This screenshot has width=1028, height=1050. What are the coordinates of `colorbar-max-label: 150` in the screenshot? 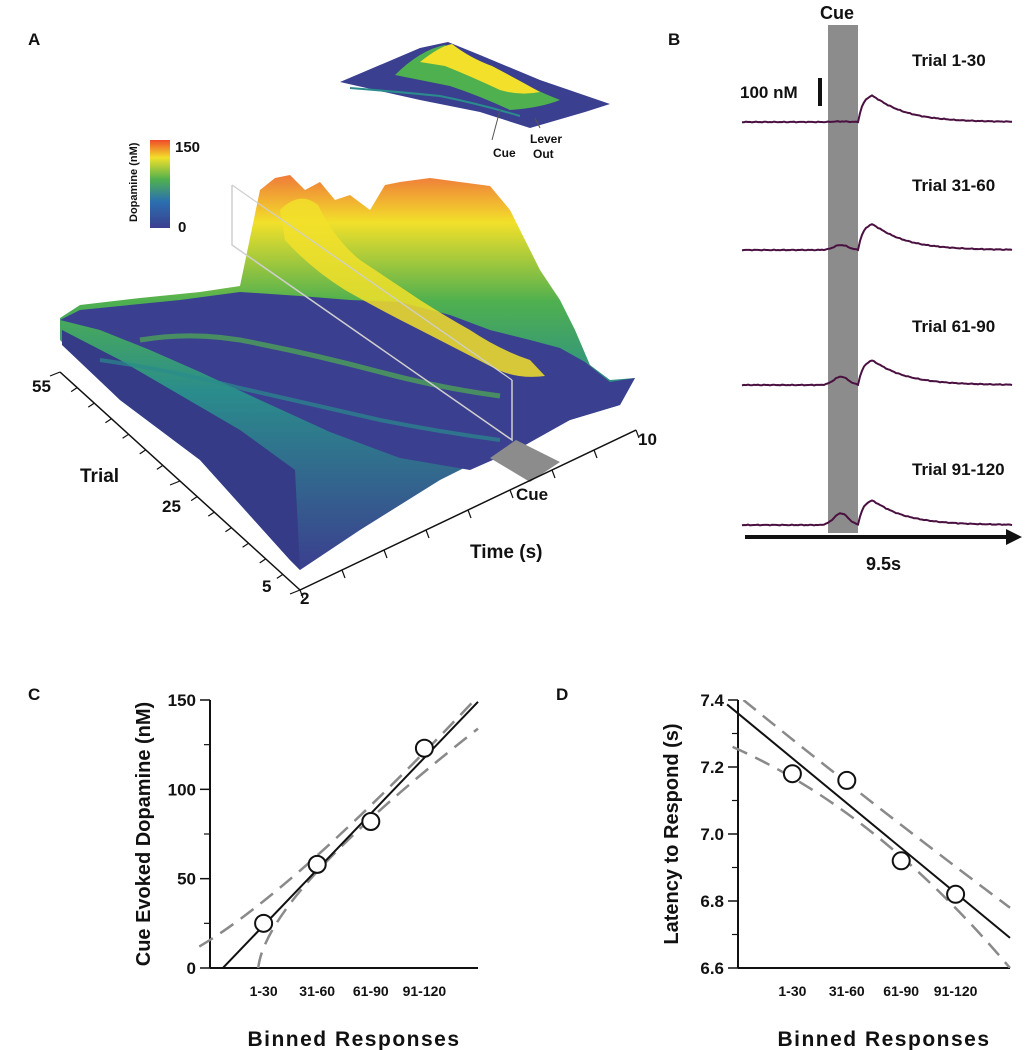 It's located at (187, 147).